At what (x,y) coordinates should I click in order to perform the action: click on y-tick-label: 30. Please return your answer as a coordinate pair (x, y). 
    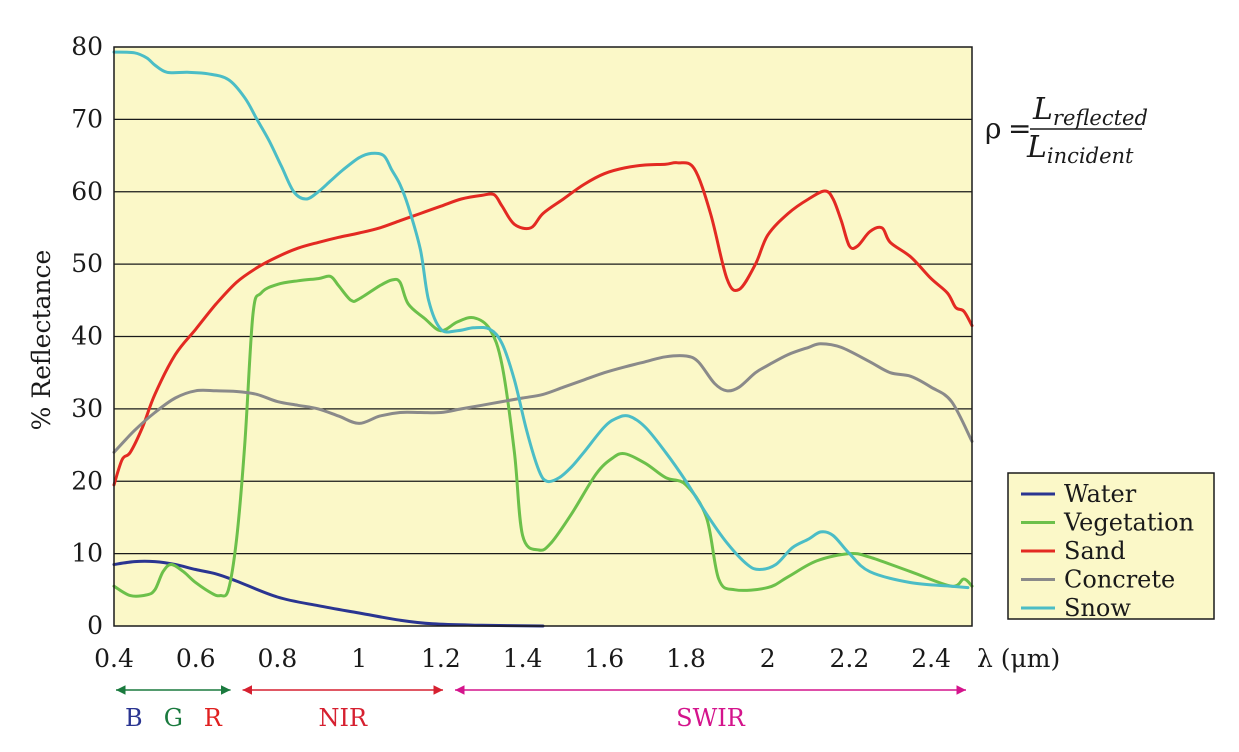
    Looking at the image, I should click on (87, 408).